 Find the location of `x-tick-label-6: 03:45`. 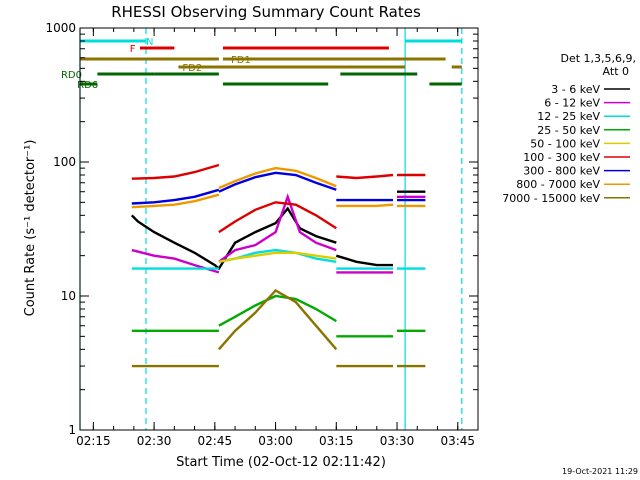

x-tick-label-6: 03:45 is located at coordinates (457, 441).